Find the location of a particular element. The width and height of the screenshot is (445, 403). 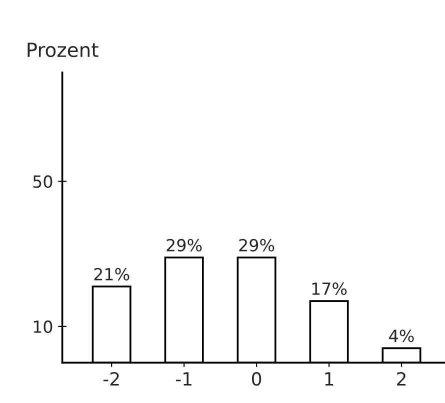

x-tick-label: -1 is located at coordinates (184, 379).